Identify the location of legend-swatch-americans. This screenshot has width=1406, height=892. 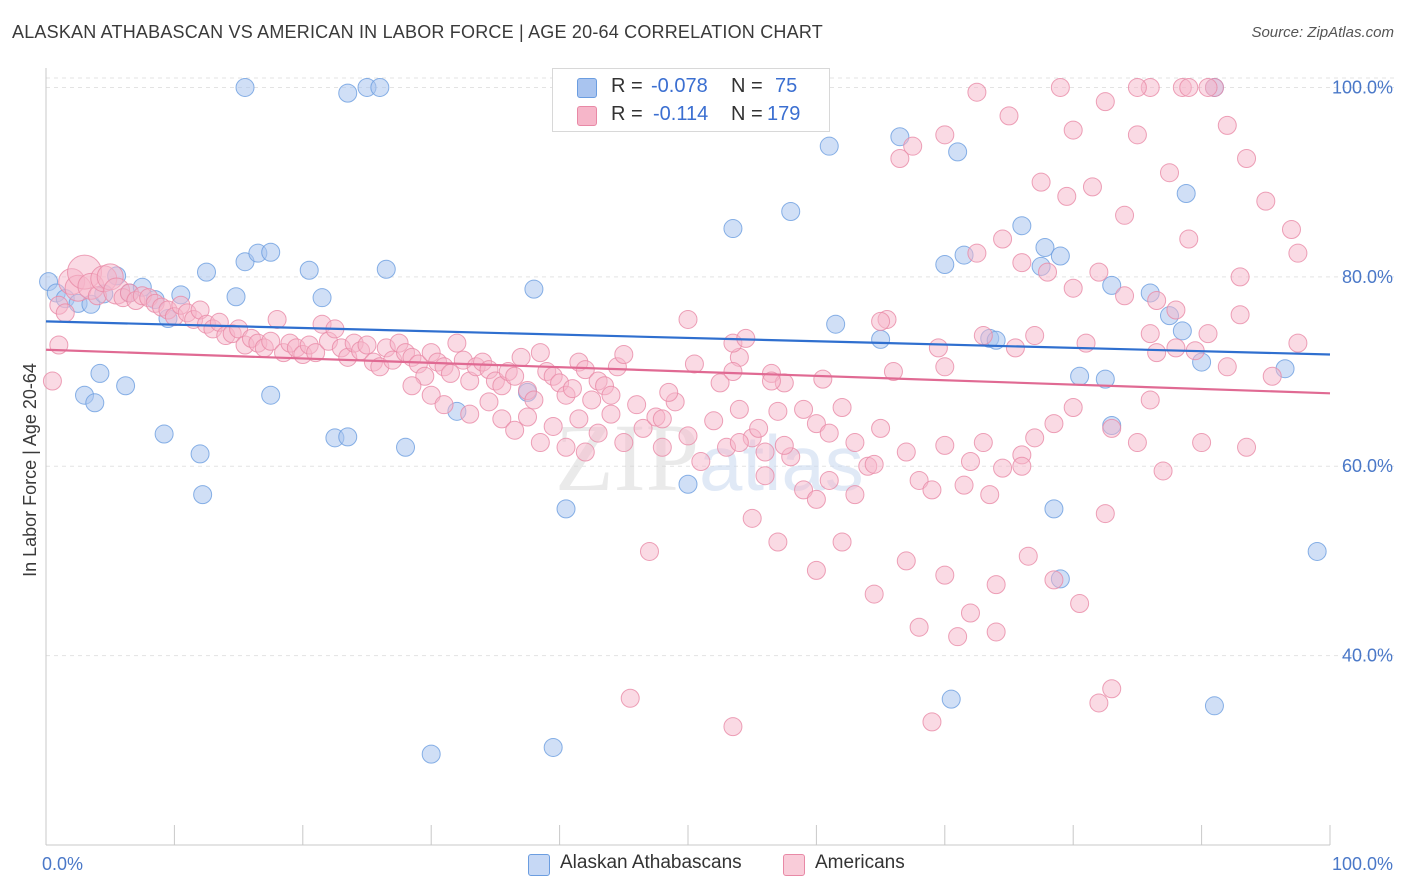
(587, 116).